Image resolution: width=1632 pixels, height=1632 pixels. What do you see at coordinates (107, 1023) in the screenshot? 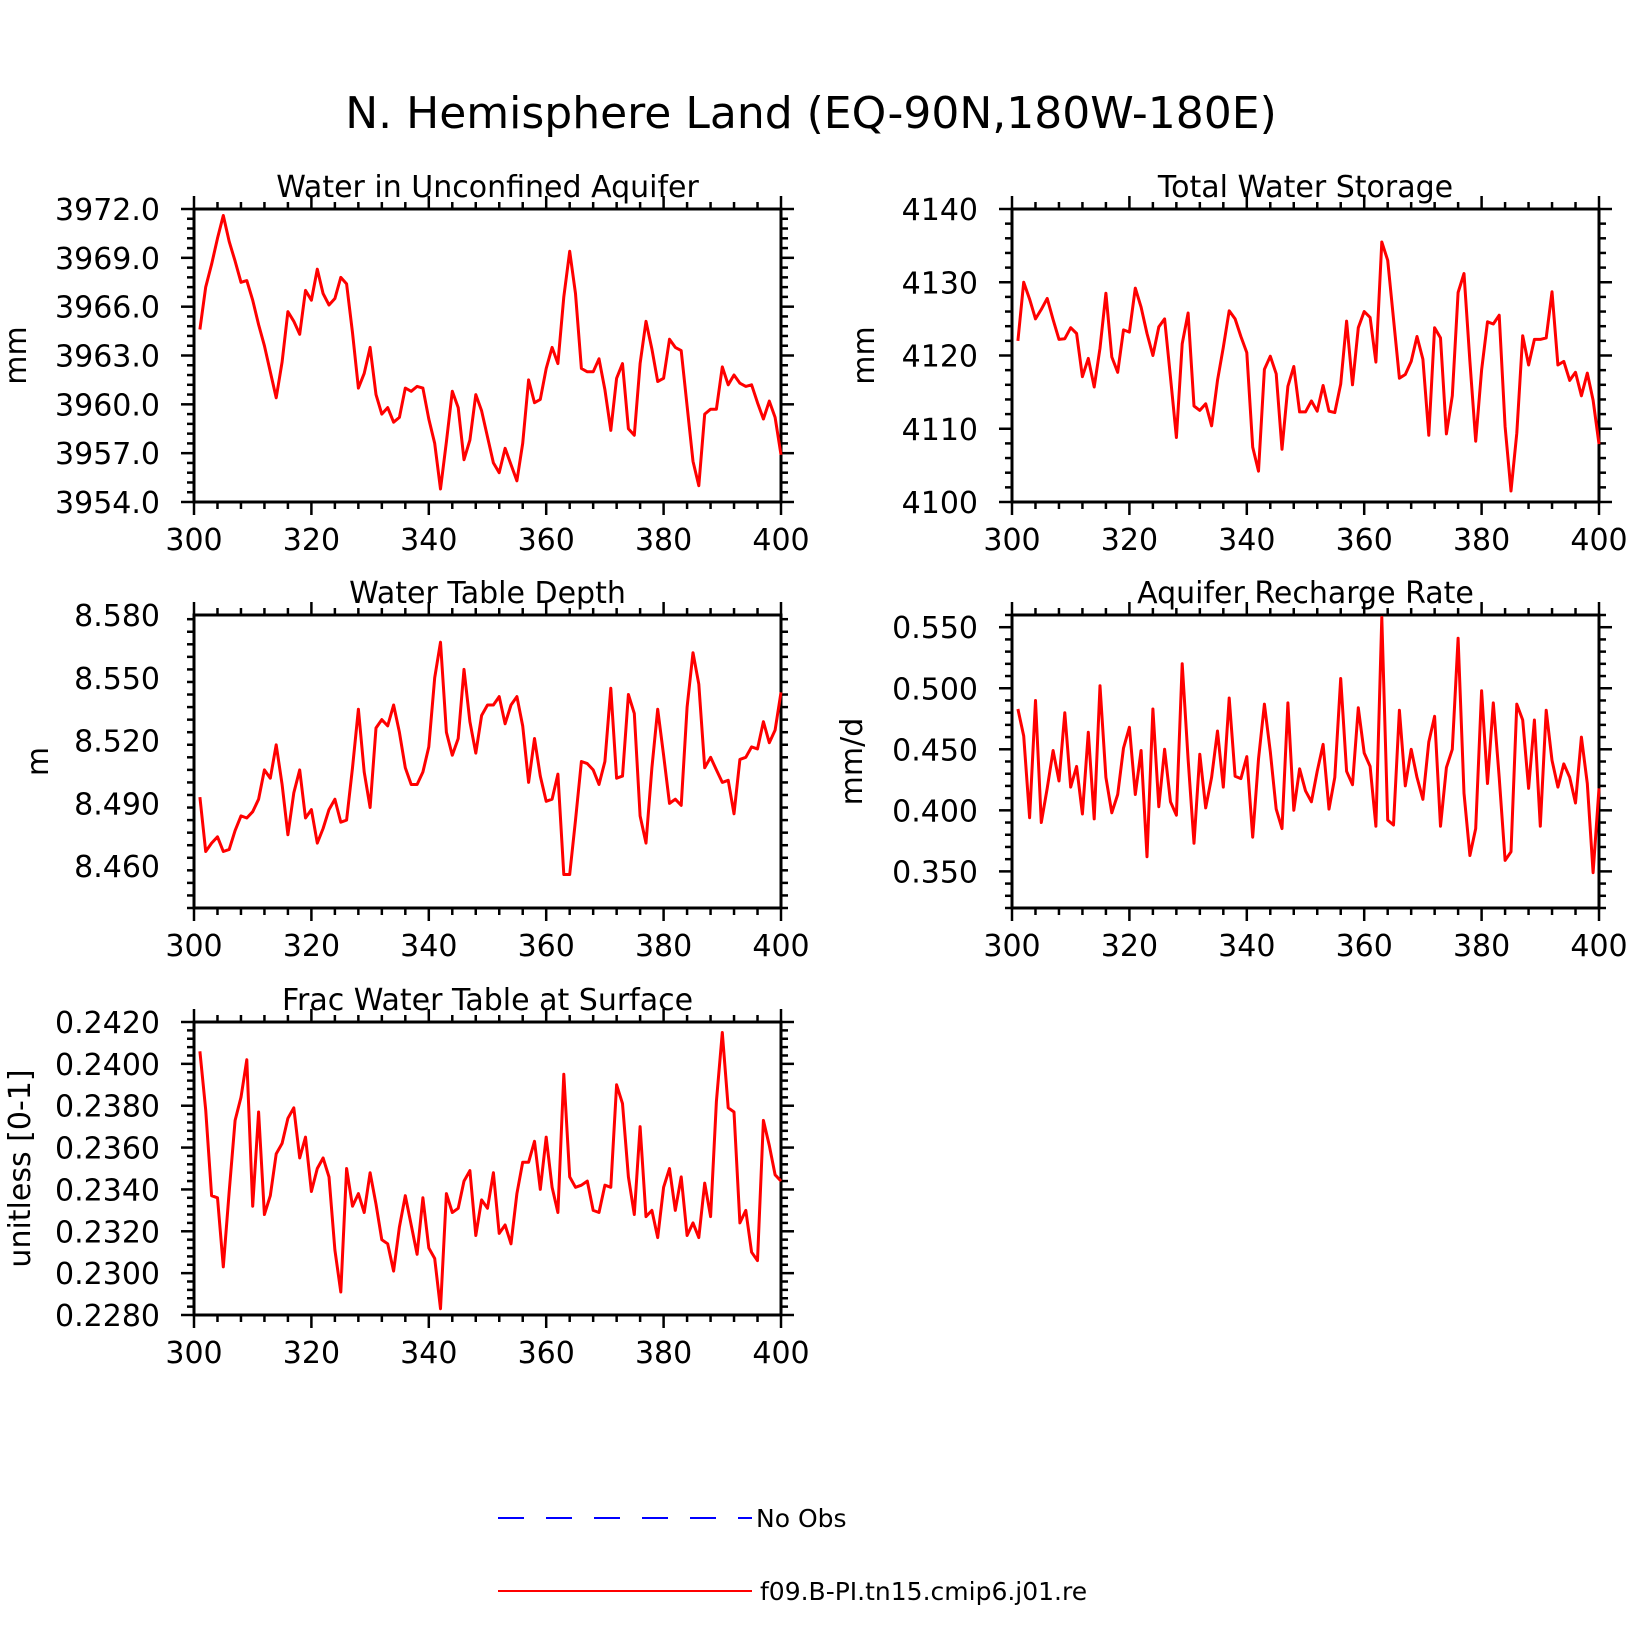
I see `y-tick-label: 0.2420` at bounding box center [107, 1023].